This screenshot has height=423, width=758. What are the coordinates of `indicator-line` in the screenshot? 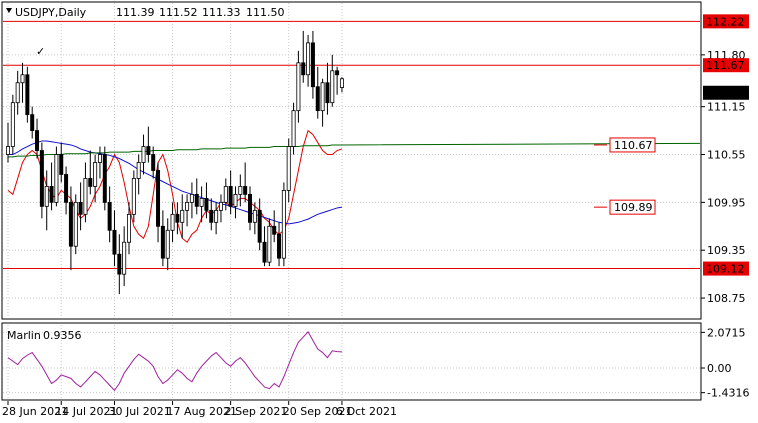 It's located at (174, 361).